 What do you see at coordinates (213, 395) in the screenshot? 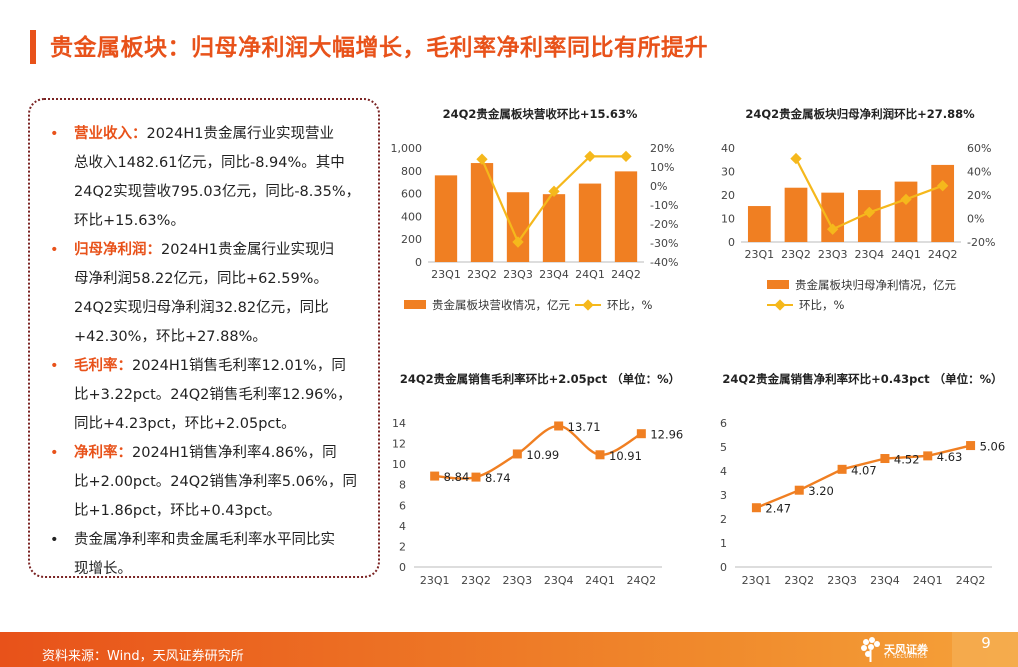
I see `bullet-text-line: 比+3.22pct。24Q2销售毛利率12.96%，` at bounding box center [213, 395].